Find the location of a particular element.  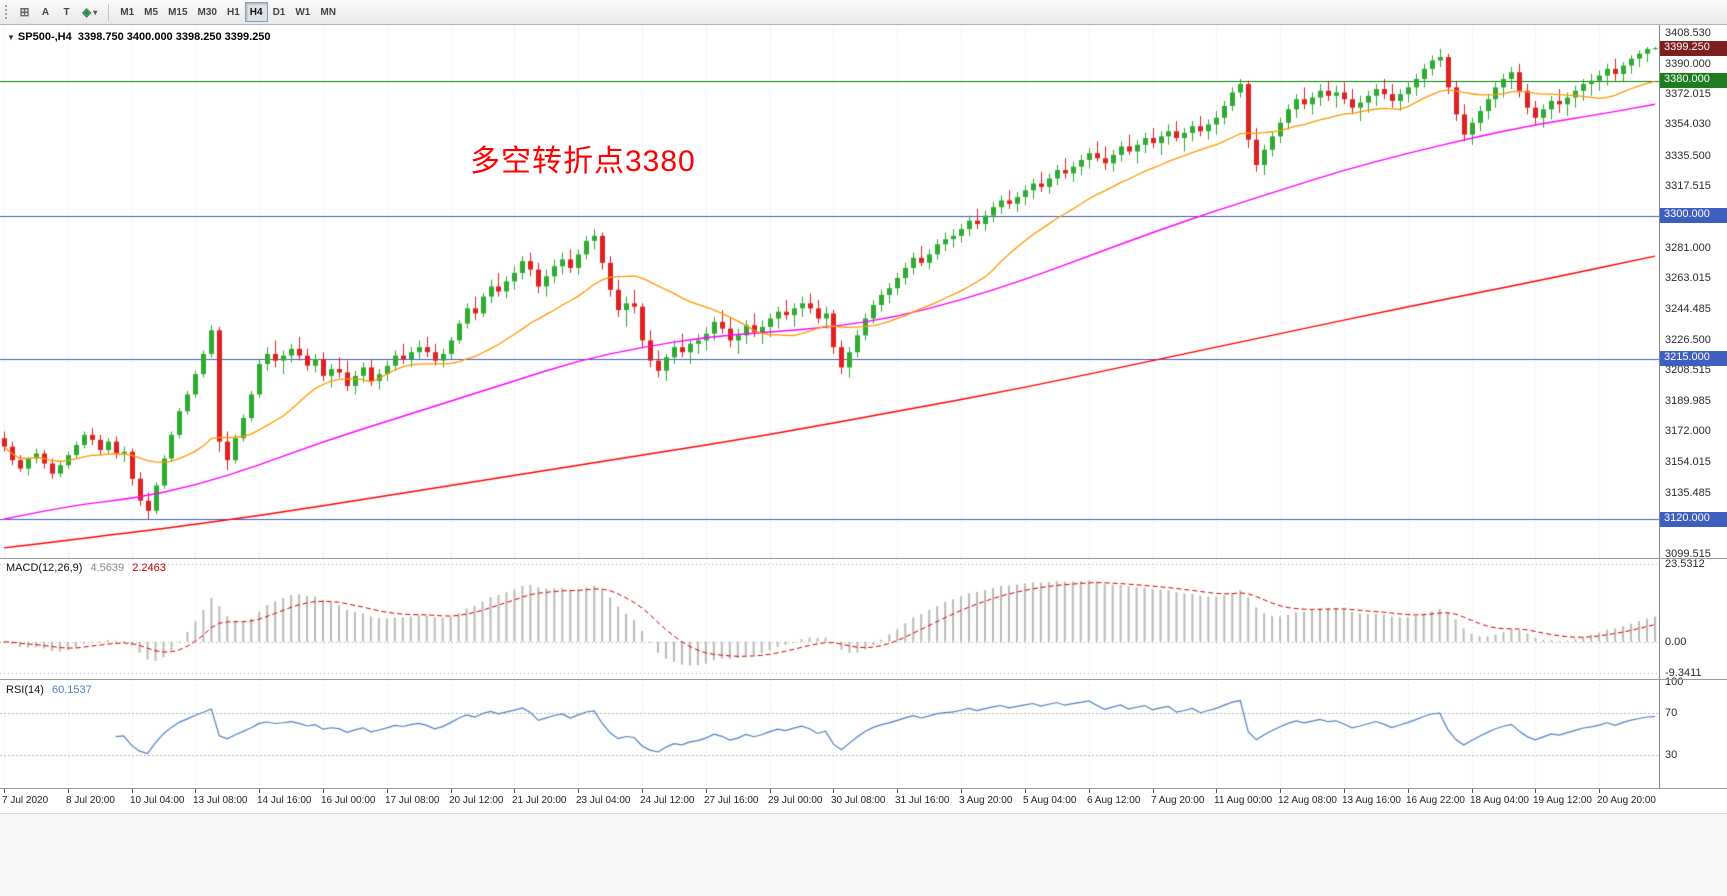

price-axis-label: 3317.515 is located at coordinates (1688, 186).